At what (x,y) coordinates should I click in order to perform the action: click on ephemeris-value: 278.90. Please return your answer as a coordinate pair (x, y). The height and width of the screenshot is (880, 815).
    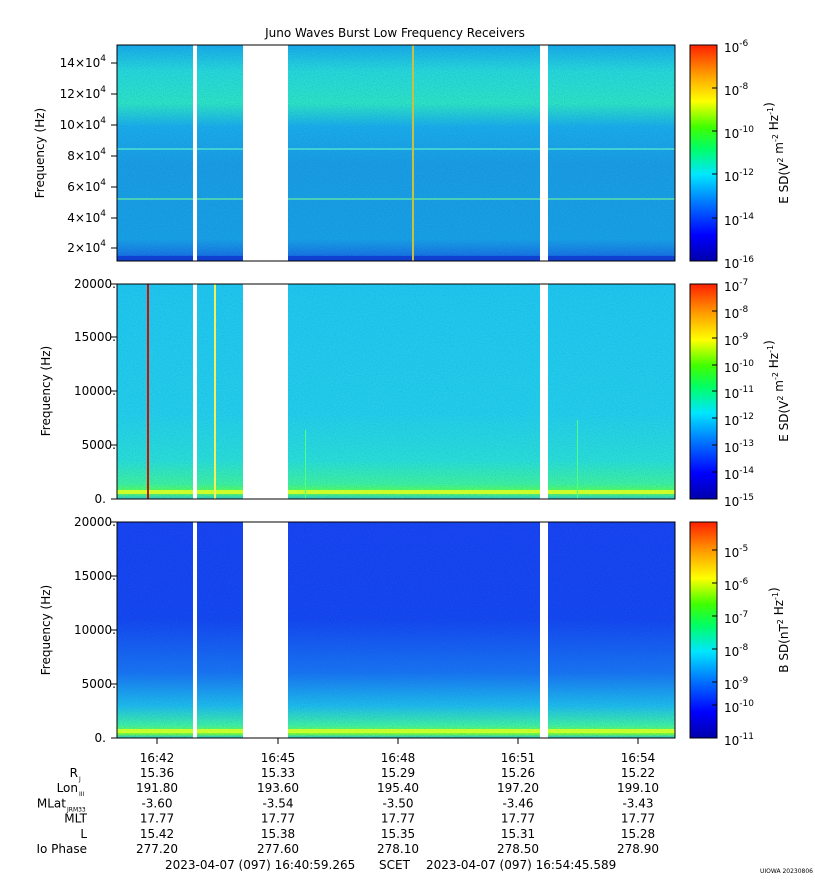
    Looking at the image, I should click on (638, 849).